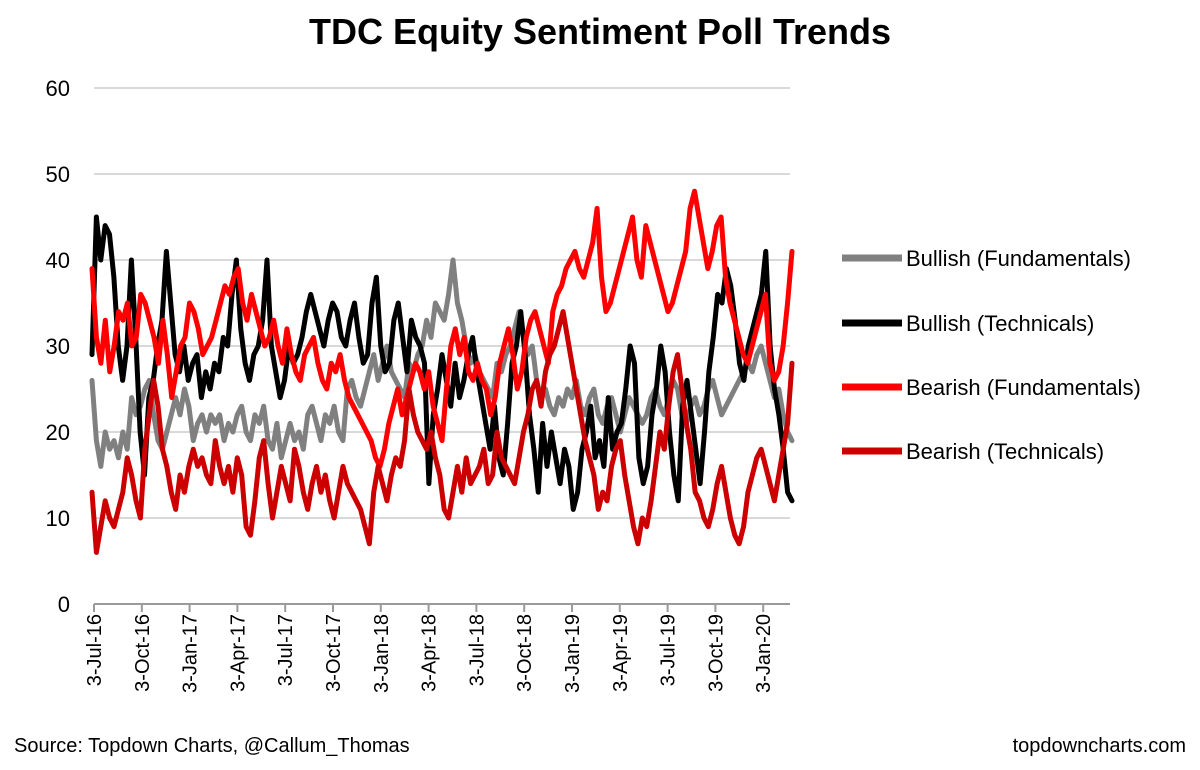 This screenshot has width=1200, height=770. Describe the element at coordinates (1018, 258) in the screenshot. I see `legend-label: Bullish (Fundamentals)` at that location.